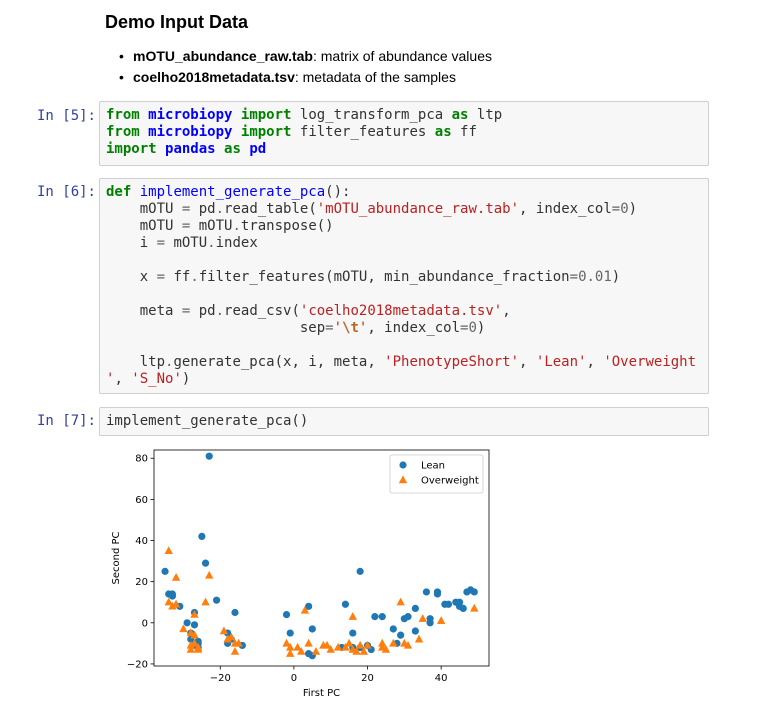  What do you see at coordinates (270, 209) in the screenshot?
I see `code-token: read_table(` at bounding box center [270, 209].